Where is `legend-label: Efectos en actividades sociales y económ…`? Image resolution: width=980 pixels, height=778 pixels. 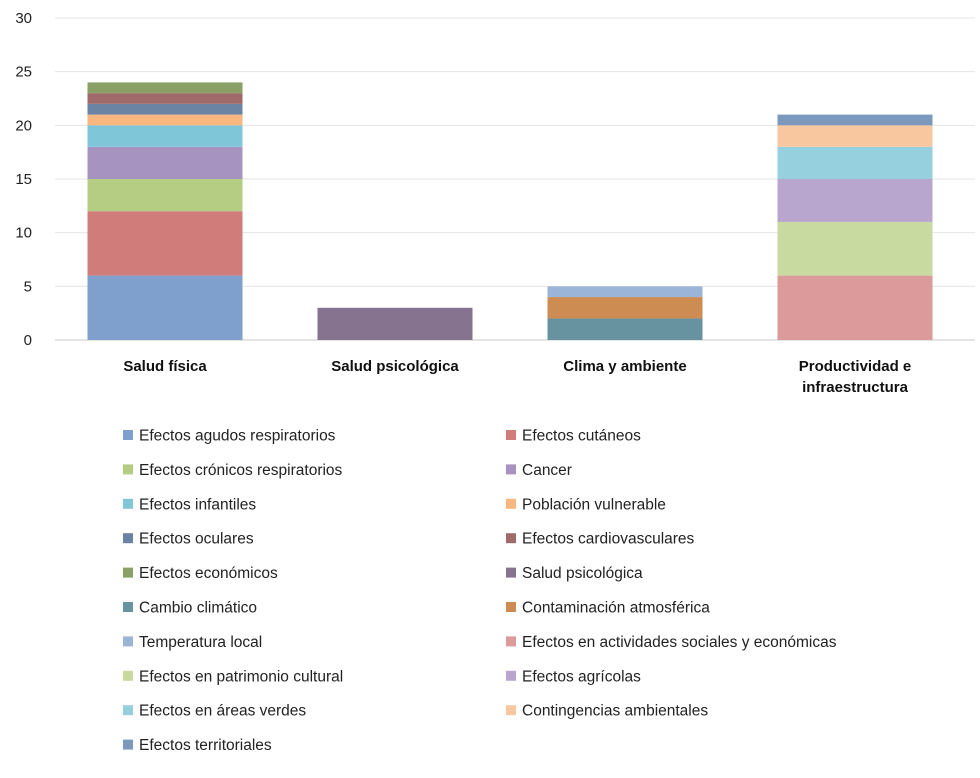
legend-label: Efectos en actividades sociales y económ… is located at coordinates (679, 642).